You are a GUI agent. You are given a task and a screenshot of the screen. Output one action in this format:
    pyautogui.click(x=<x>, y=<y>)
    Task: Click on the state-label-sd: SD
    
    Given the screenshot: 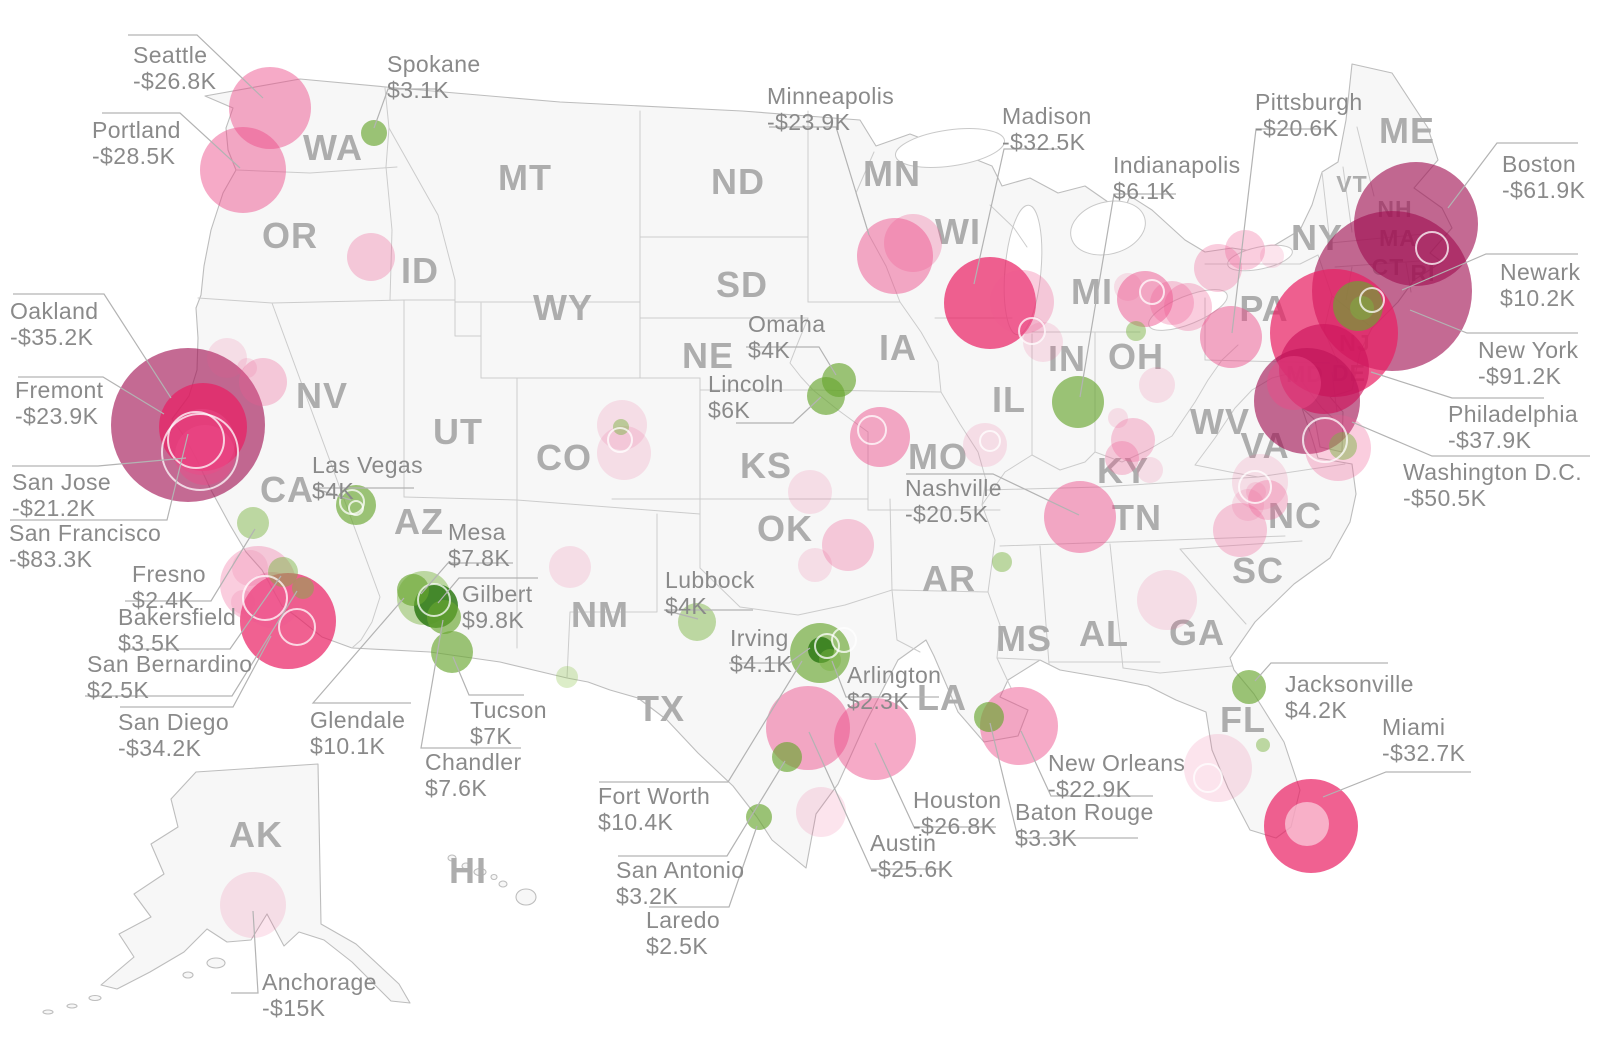 What is the action you would take?
    pyautogui.click(x=742, y=284)
    